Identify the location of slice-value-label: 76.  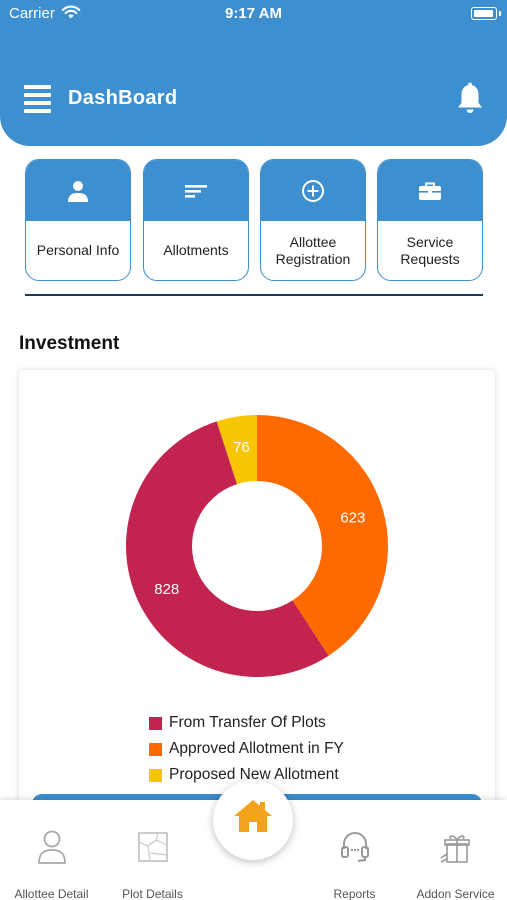
(241, 447).